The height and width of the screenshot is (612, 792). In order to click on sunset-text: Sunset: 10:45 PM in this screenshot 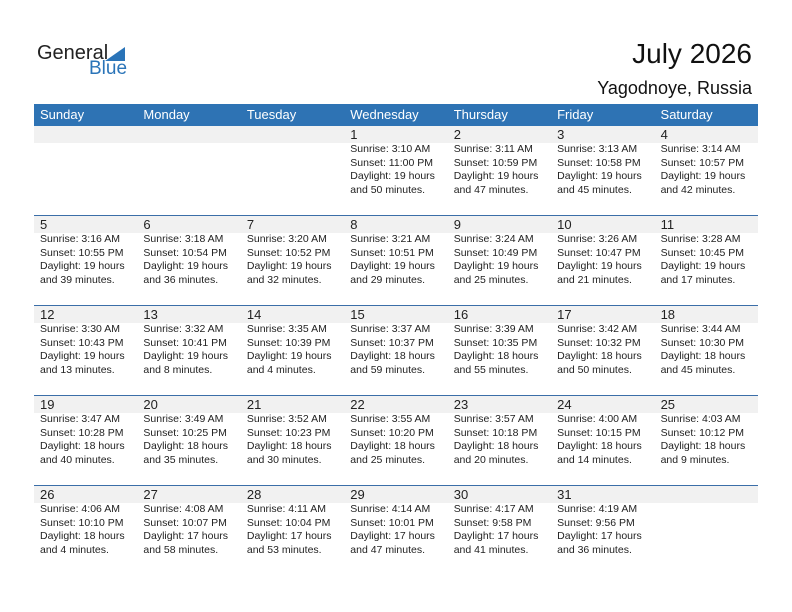, I will do `click(702, 252)`.